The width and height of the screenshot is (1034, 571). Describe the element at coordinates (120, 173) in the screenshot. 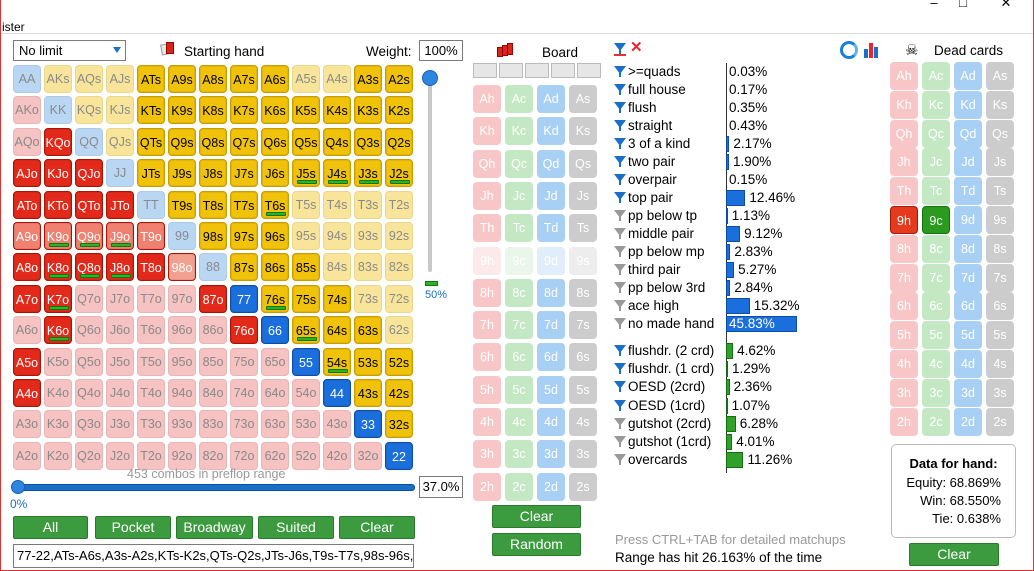

I see `hand-cell-JJ: JJ` at that location.